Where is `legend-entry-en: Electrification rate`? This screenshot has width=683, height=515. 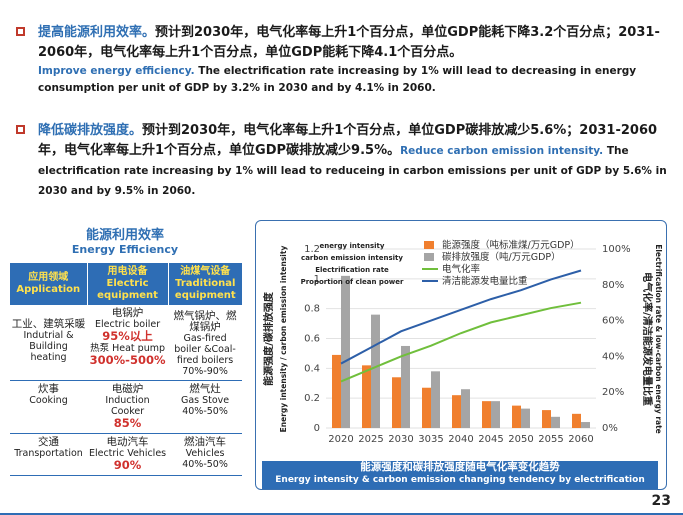
legend-entry-en: Electrification rate is located at coordinates (352, 270).